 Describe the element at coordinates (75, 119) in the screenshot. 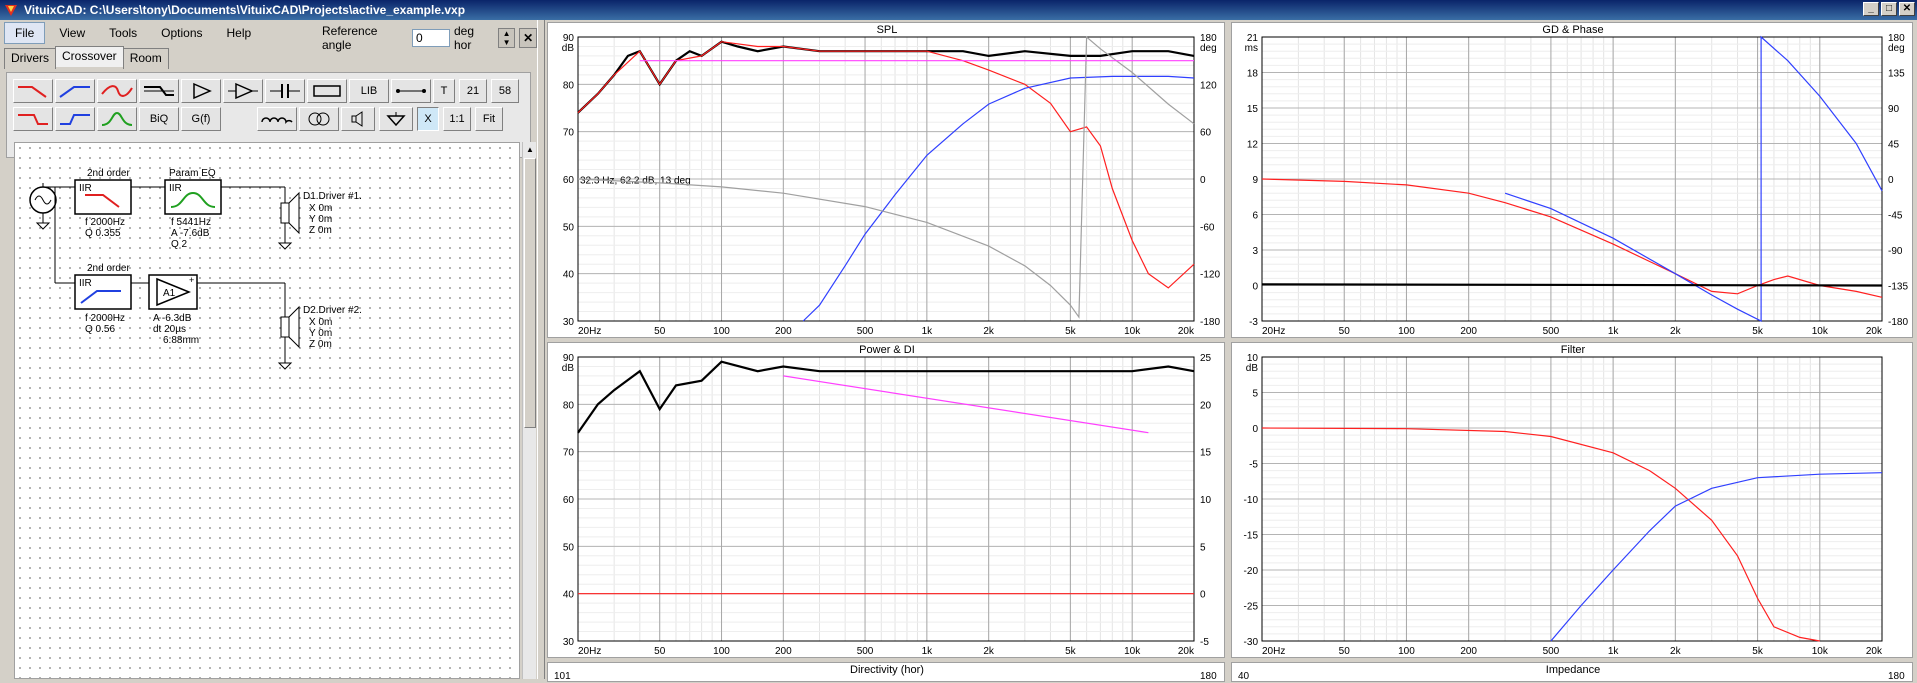

I see `highpass-2nd-button` at that location.